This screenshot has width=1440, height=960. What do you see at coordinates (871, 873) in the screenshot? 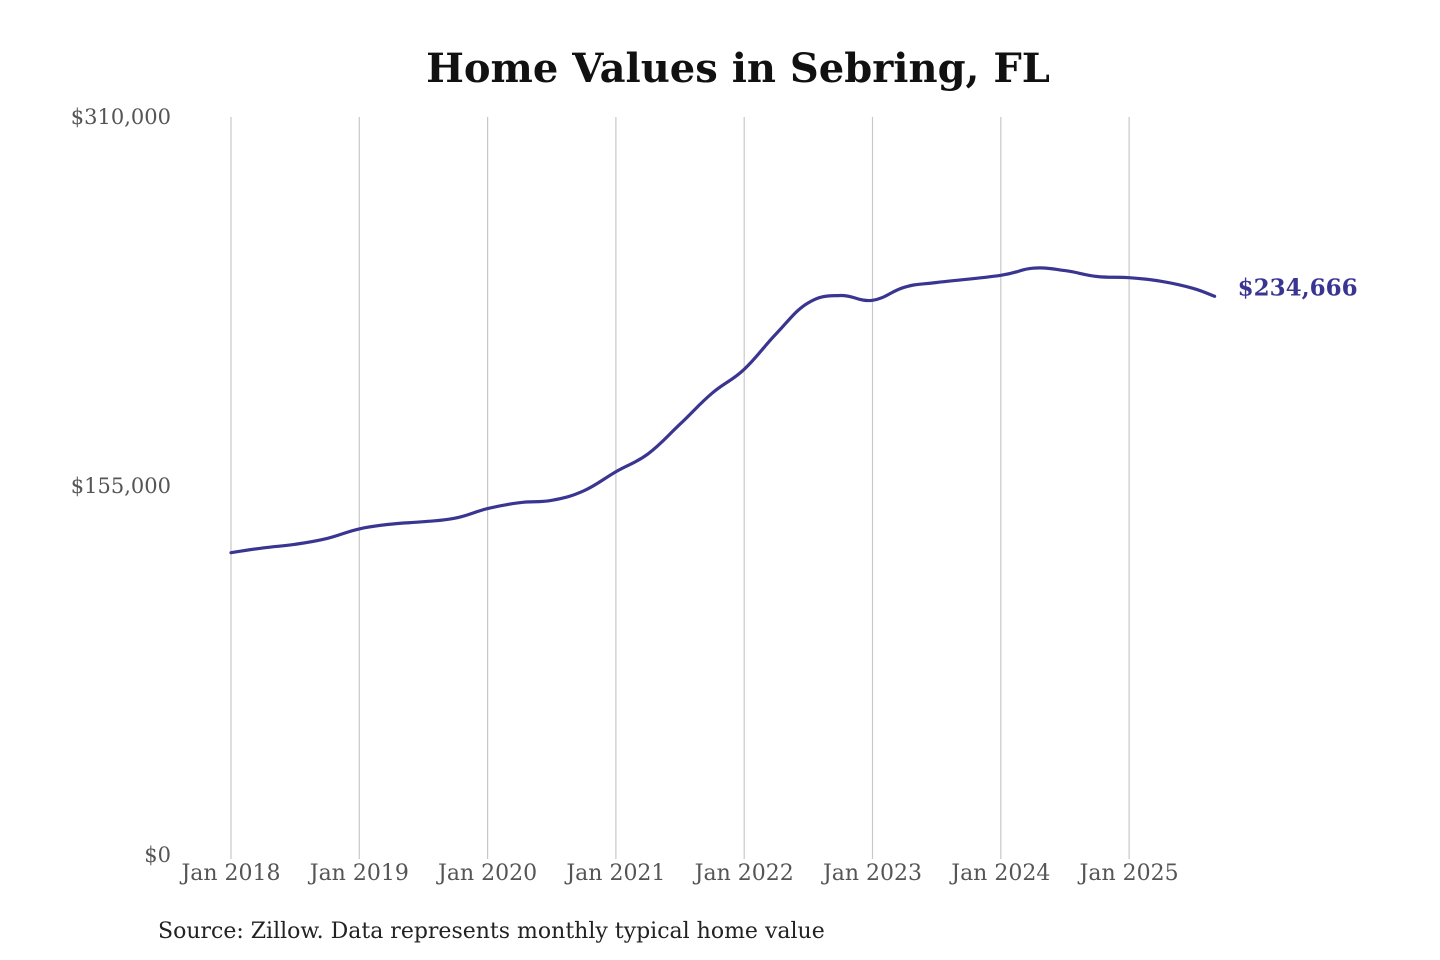
I see `x-tick-label: Jan 2023` at bounding box center [871, 873].